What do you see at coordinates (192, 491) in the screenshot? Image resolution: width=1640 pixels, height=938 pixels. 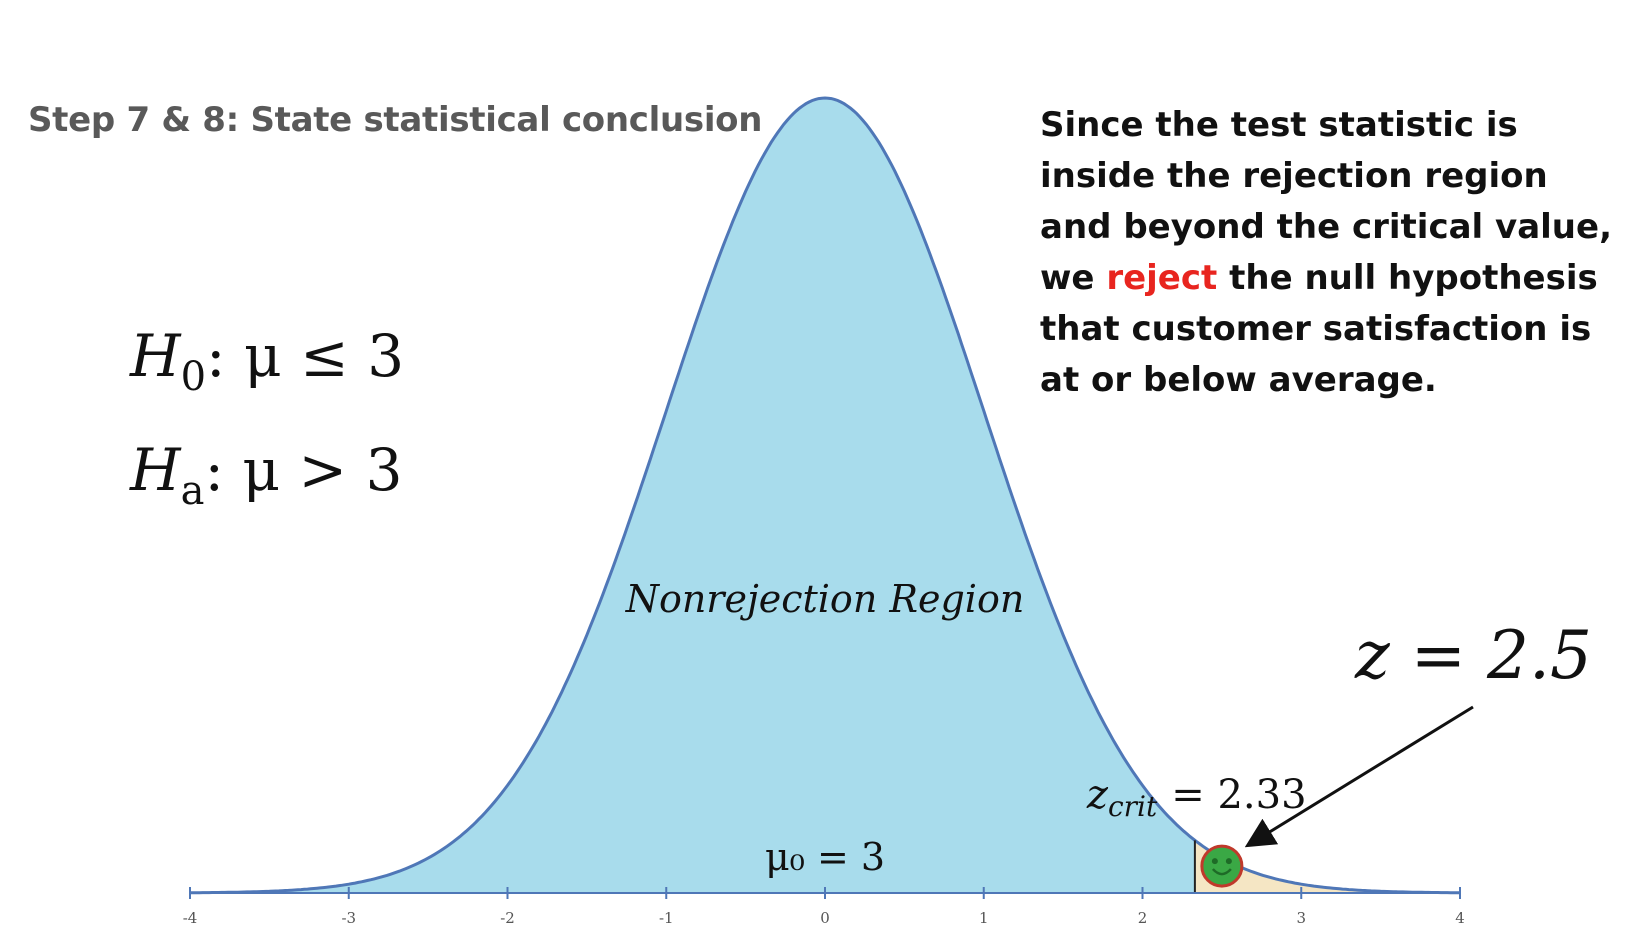 I see `ha-subscript: a` at bounding box center [192, 491].